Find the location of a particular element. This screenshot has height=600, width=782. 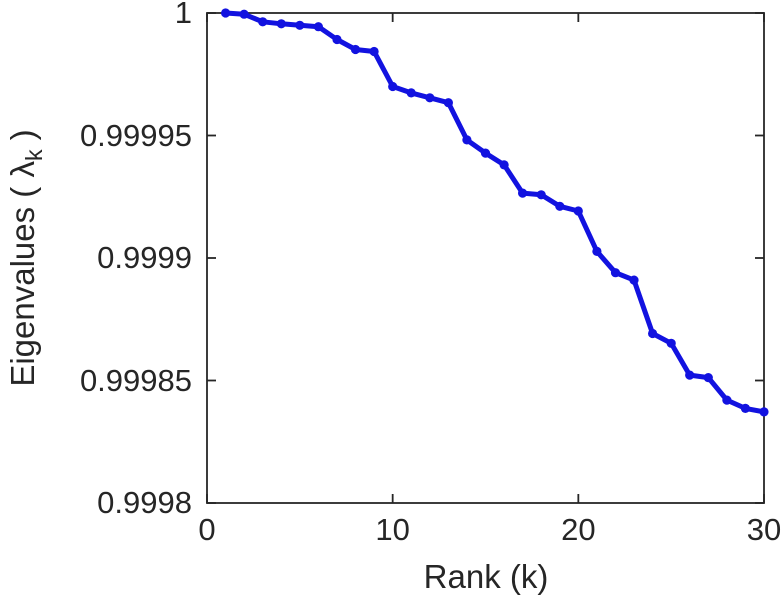

lambda-subscript: k is located at coordinates (33, 155).